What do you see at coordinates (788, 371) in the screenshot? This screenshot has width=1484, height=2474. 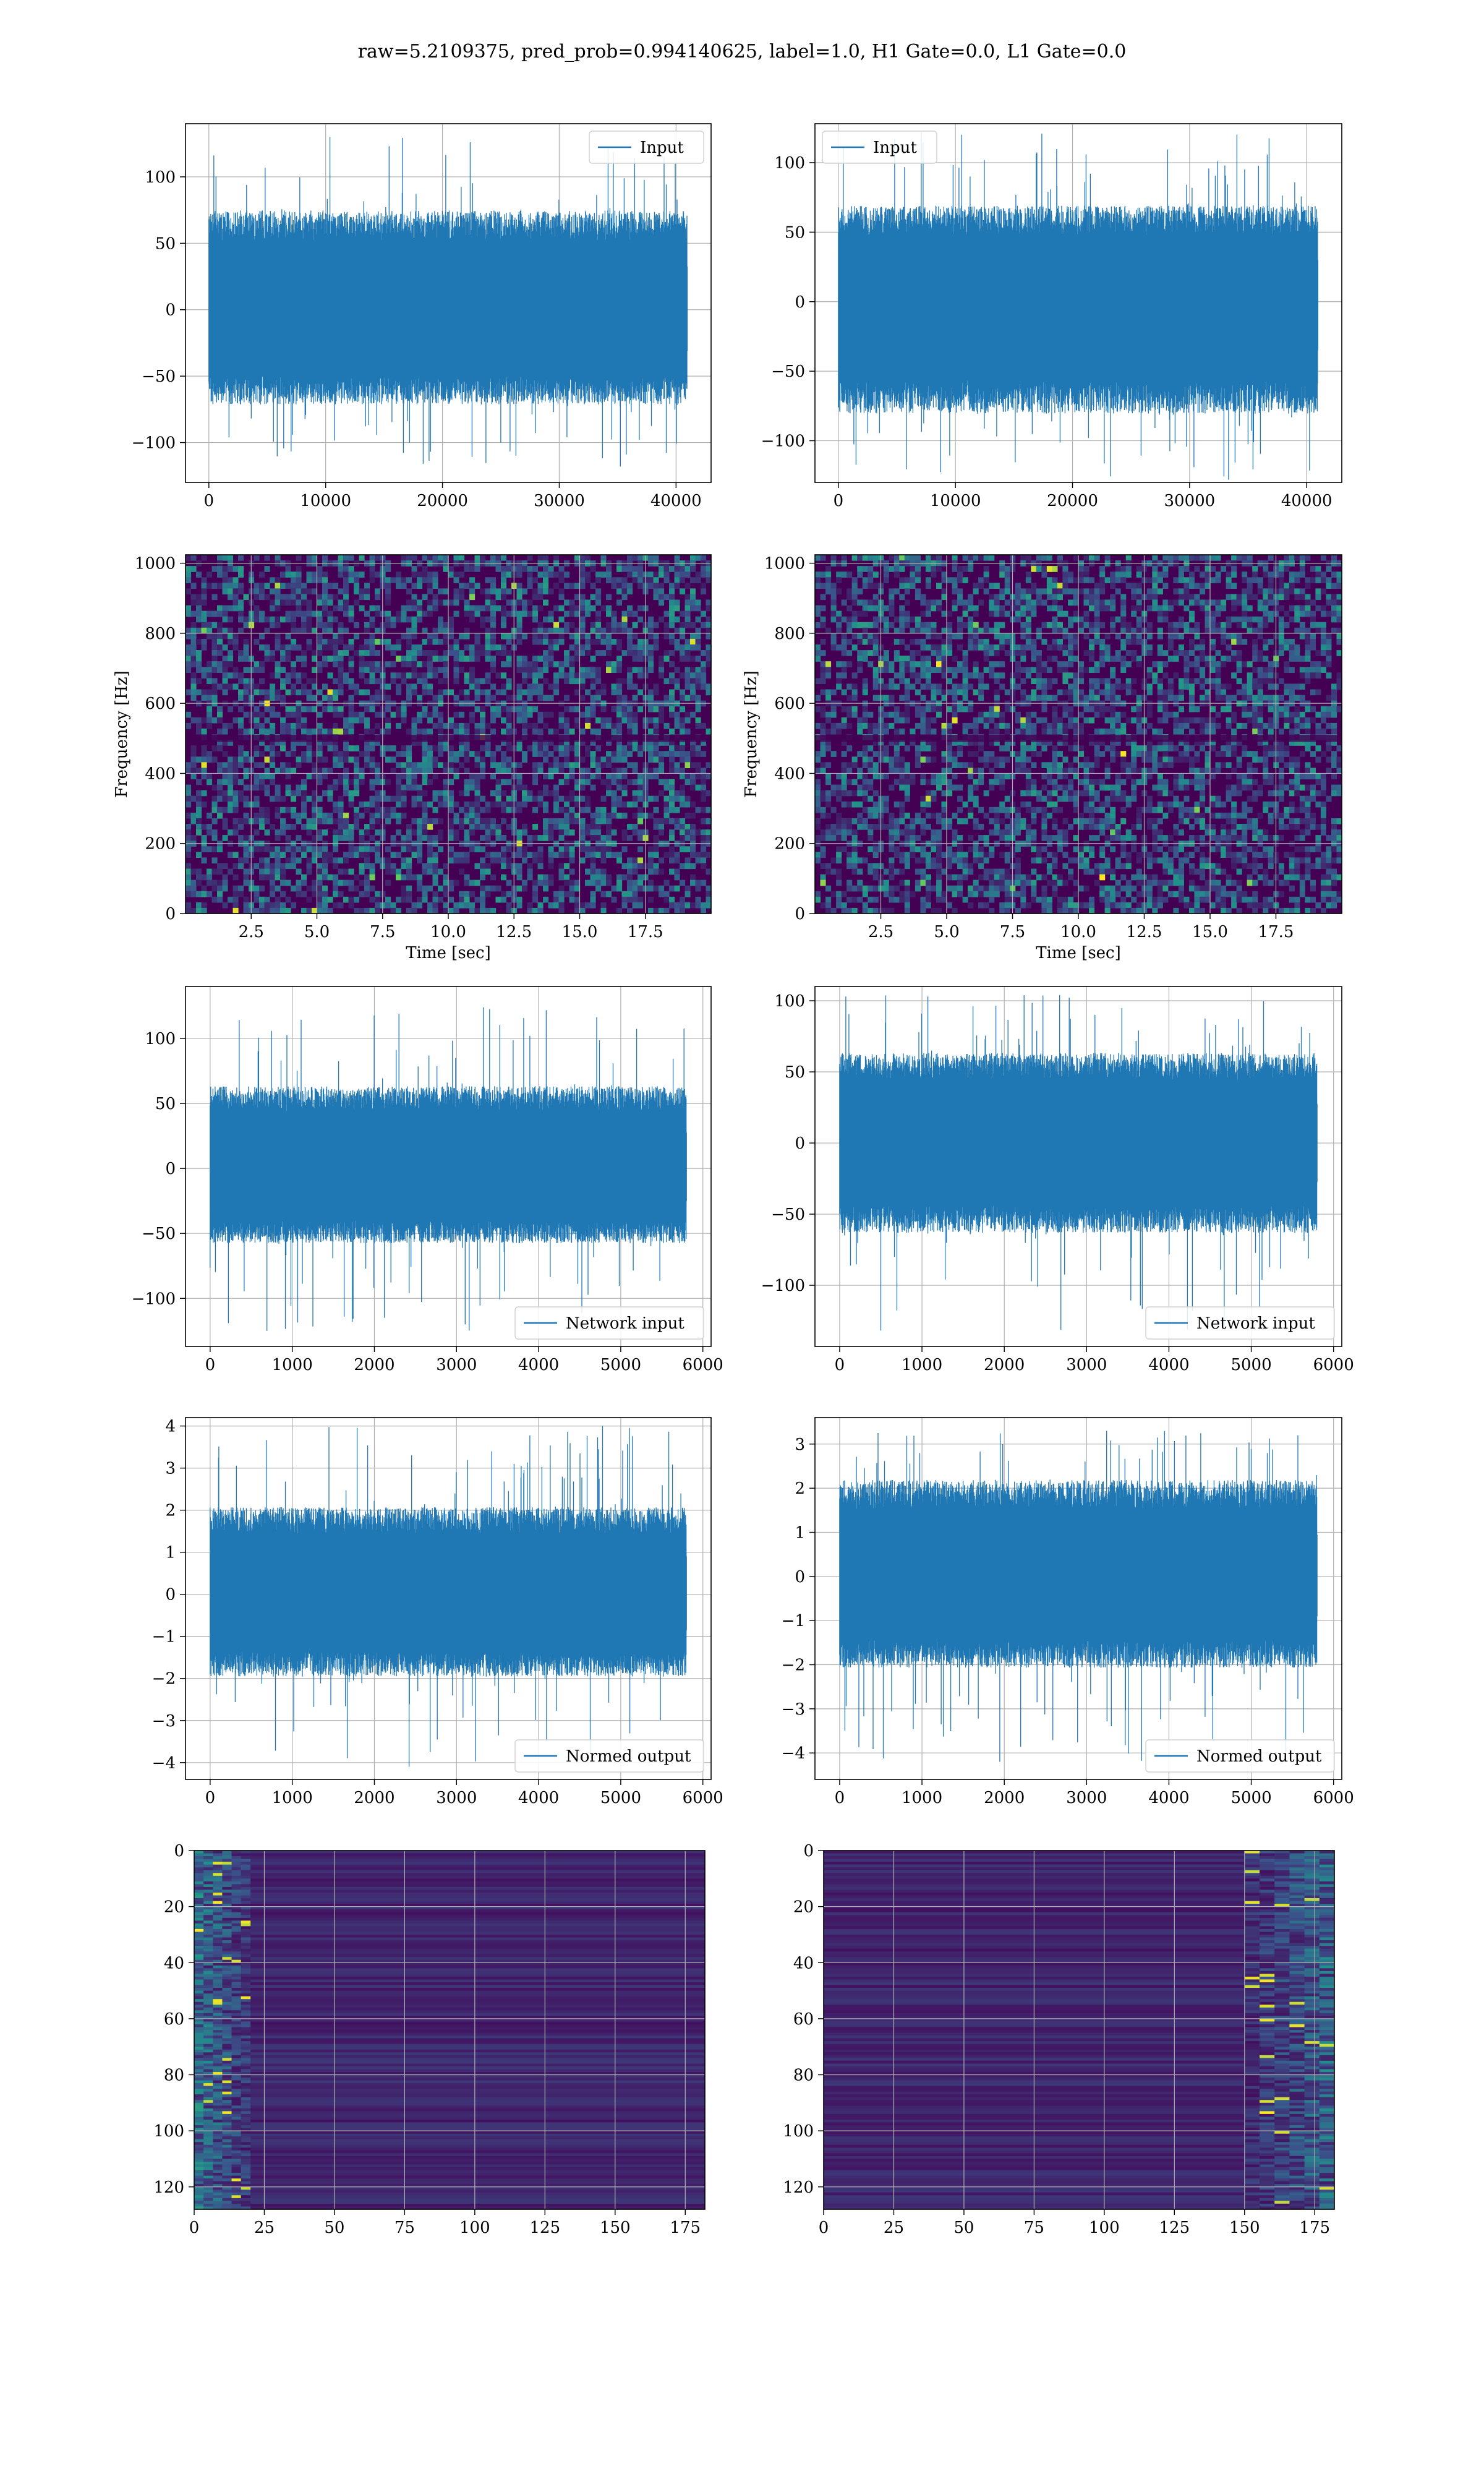 I see `y-tick-label: −50` at bounding box center [788, 371].